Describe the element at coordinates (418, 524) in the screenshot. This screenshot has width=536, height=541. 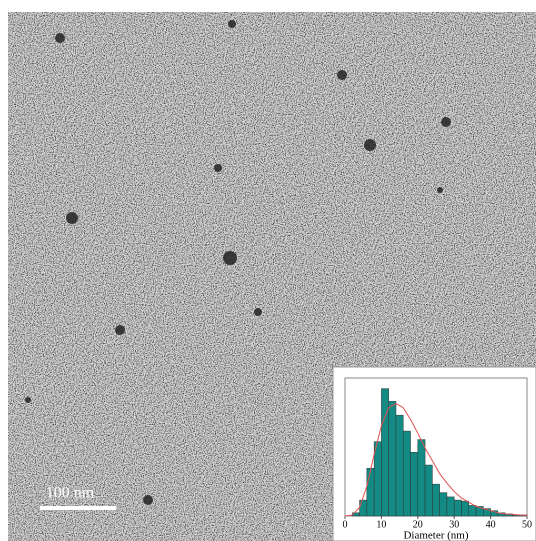
I see `x-tick-label: 20` at that location.